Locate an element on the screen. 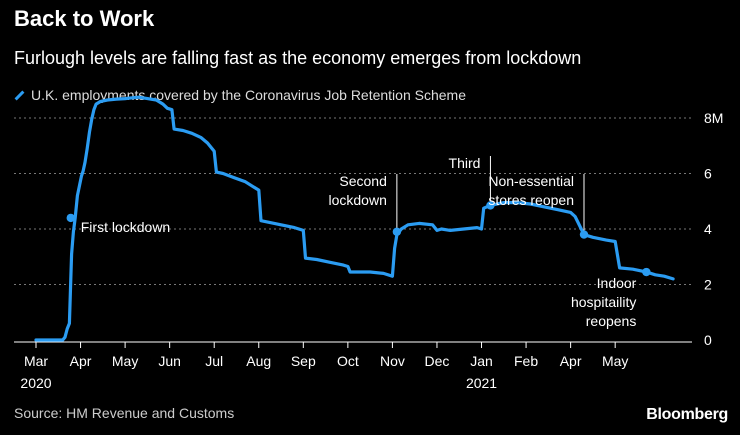  x-tick-label: Feb is located at coordinates (526, 361).